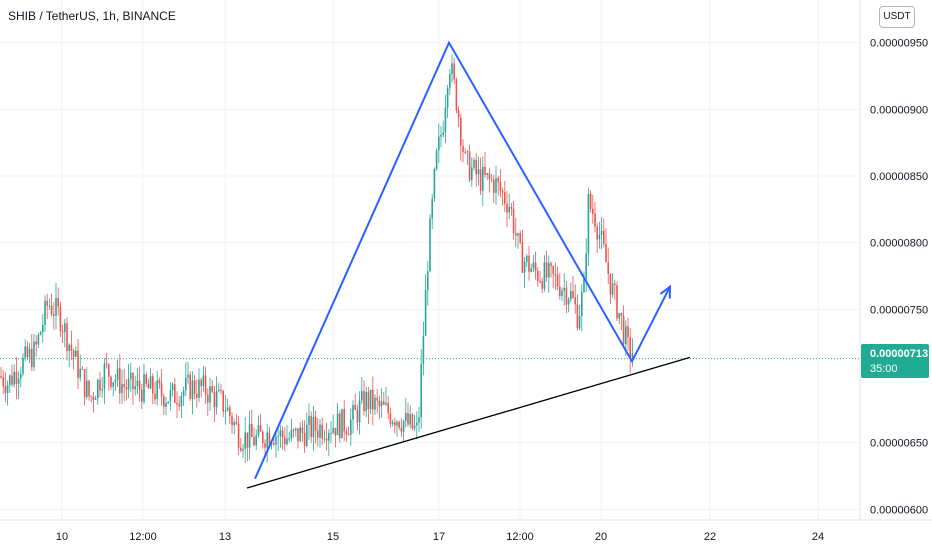 The height and width of the screenshot is (550, 932). What do you see at coordinates (897, 17) in the screenshot?
I see `currency-button: USDT` at bounding box center [897, 17].